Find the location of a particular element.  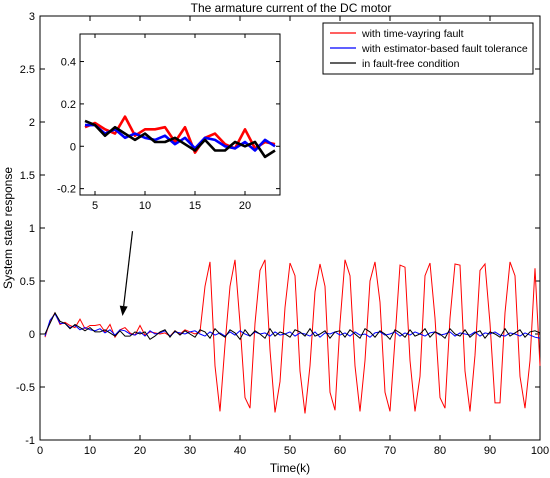

x-tick-label: 30 is located at coordinates (190, 451).